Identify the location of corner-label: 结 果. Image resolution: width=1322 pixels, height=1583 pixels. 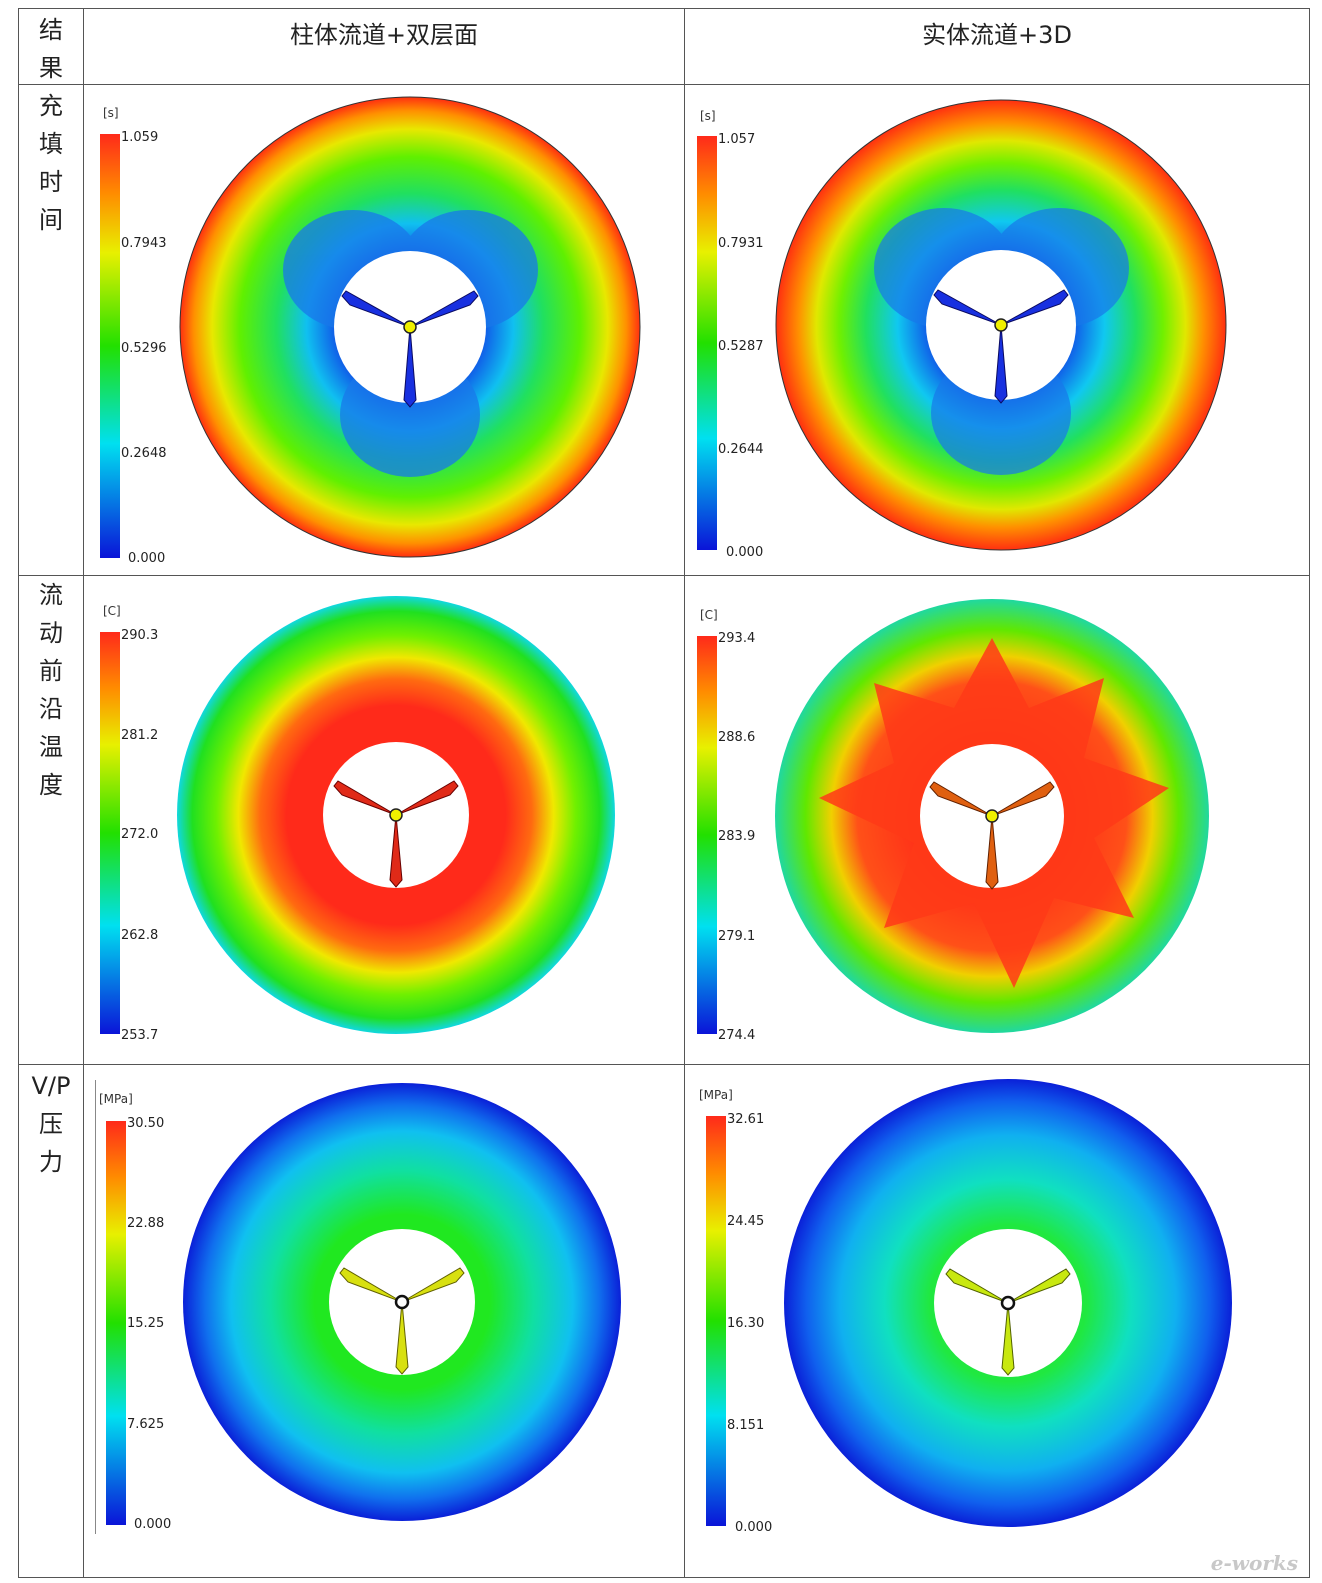
(51, 49).